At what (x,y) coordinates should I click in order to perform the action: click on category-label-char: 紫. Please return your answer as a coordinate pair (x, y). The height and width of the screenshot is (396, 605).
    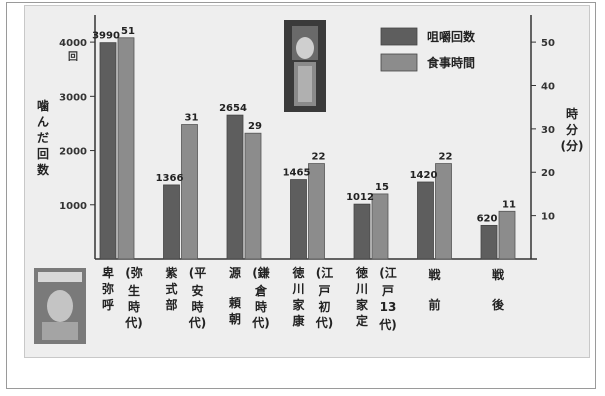
    Looking at the image, I should click on (171, 272).